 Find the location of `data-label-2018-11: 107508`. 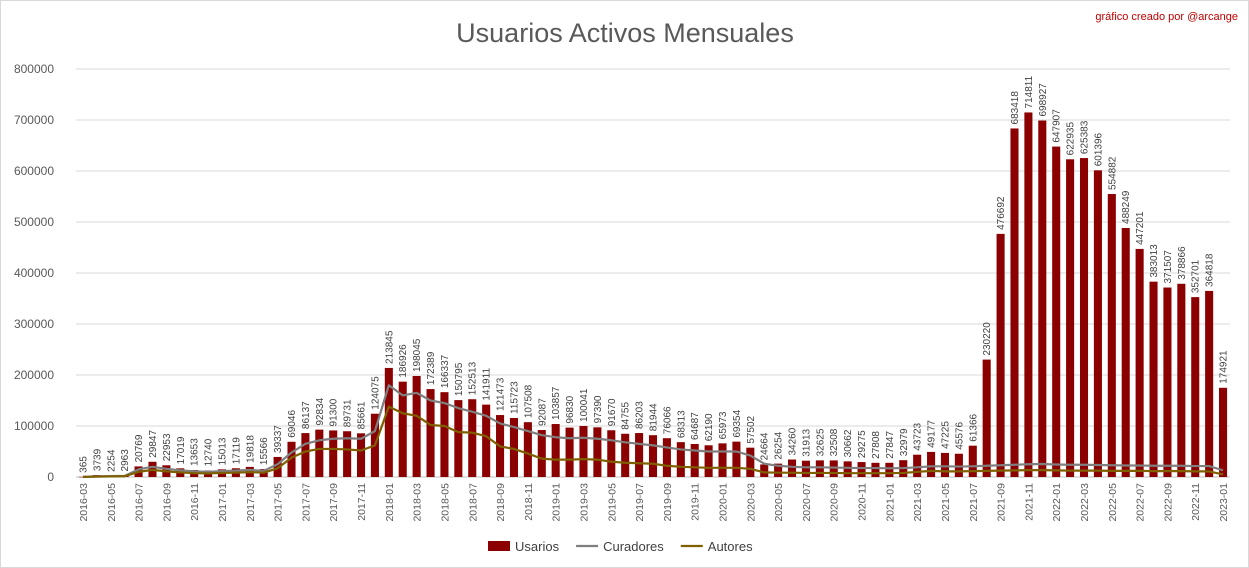

data-label-2018-11: 107508 is located at coordinates (528, 401).